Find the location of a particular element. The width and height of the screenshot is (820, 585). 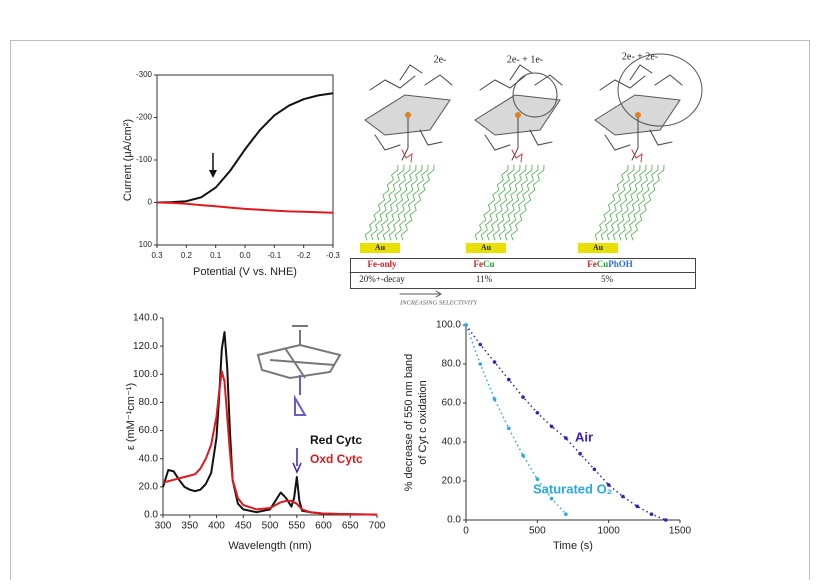

table-header: Fe-only is located at coordinates (382, 264).